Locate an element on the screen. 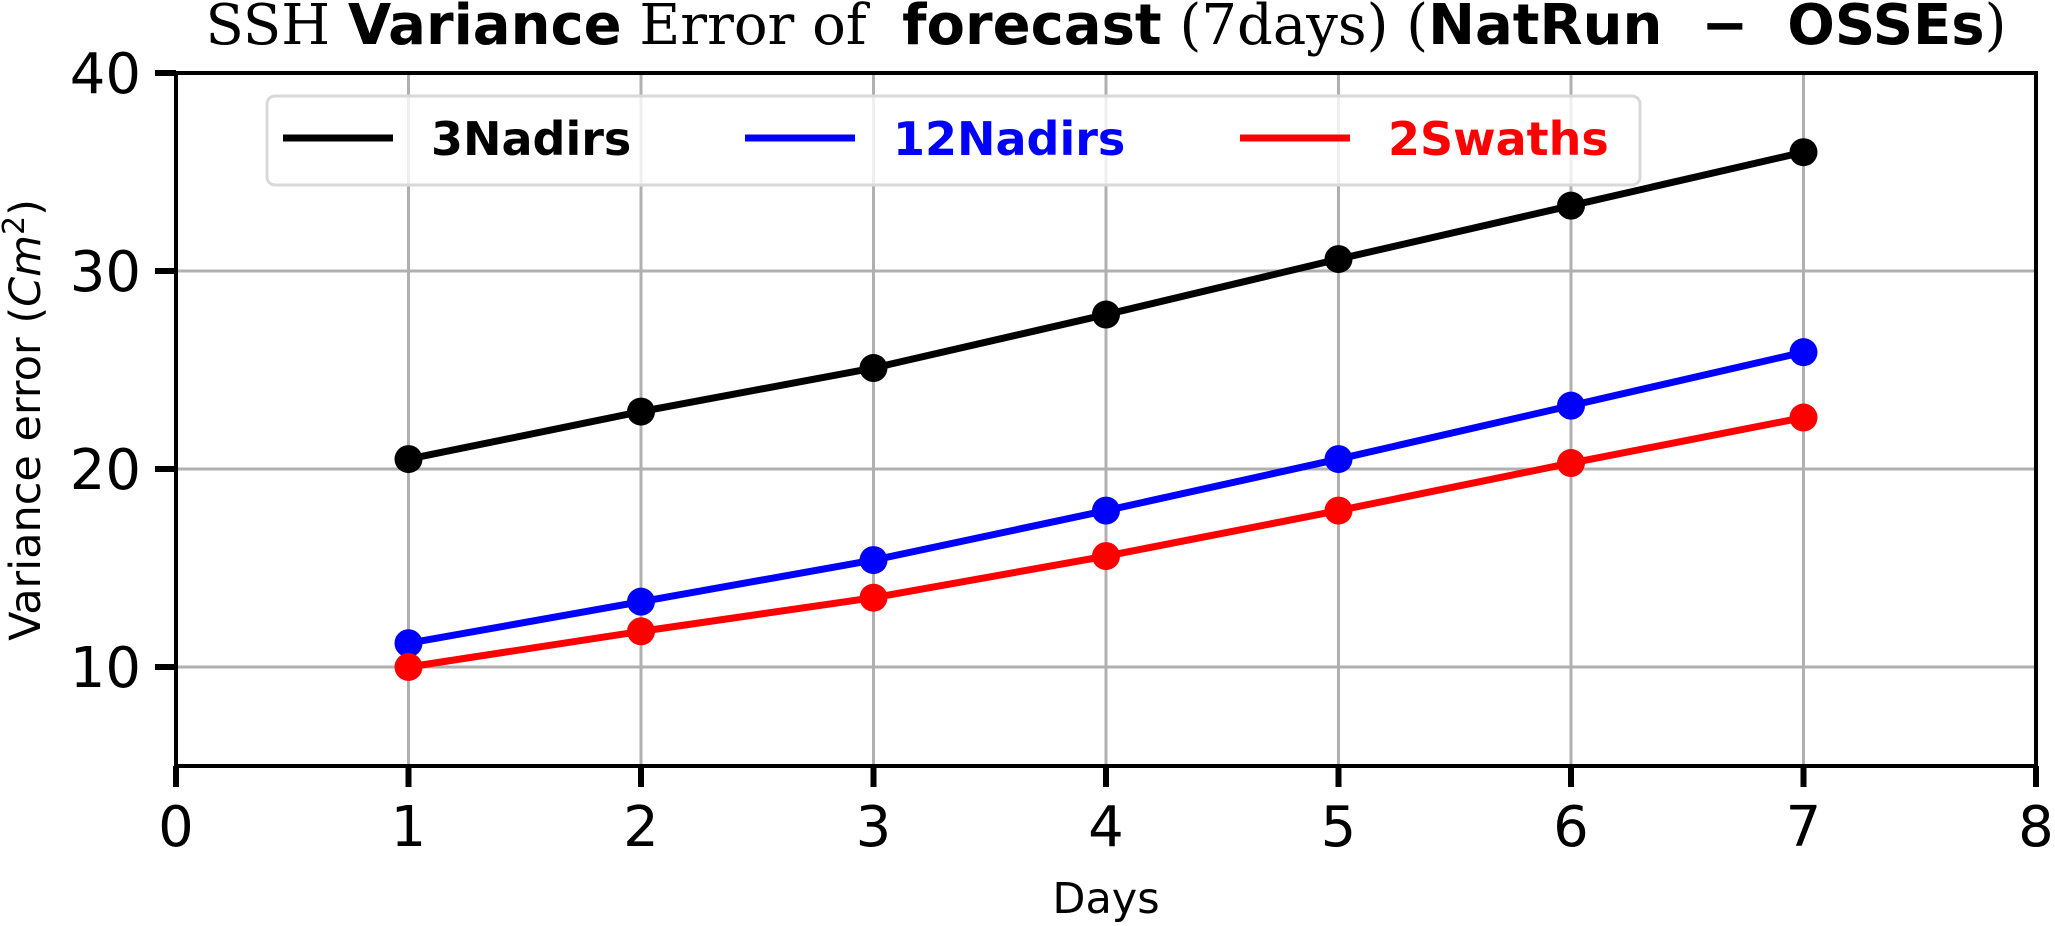 This screenshot has height=926, width=2055. y-tick-label: 40 is located at coordinates (105, 74).